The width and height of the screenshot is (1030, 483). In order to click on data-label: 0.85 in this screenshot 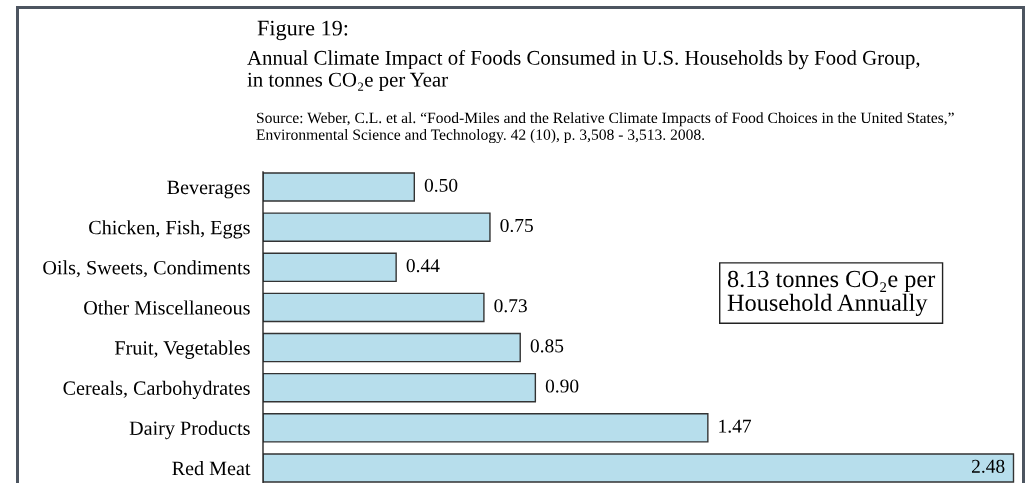, I will do `click(547, 346)`.